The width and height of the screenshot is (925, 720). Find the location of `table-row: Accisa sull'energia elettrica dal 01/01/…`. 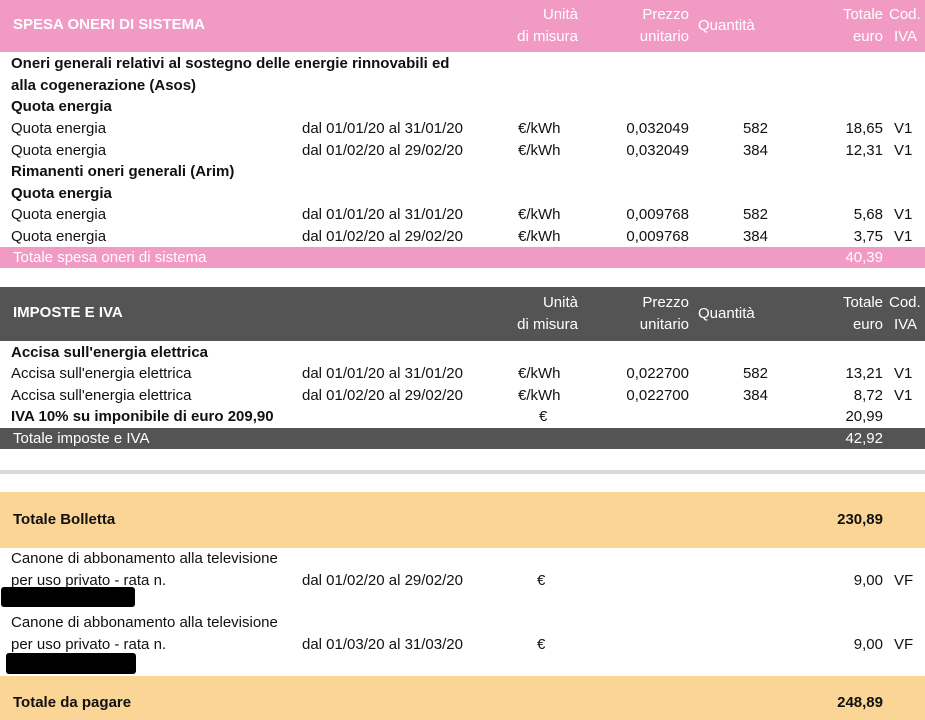

table-row: Accisa sull'energia elettrica dal 01/01/… is located at coordinates (462, 374).